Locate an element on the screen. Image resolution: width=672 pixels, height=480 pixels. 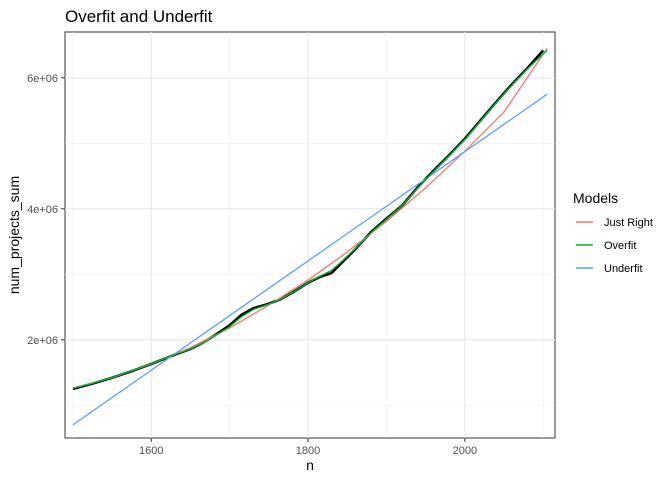
y-axis: 2e+06 4e+06 6e+06 is located at coordinates (46, 210).